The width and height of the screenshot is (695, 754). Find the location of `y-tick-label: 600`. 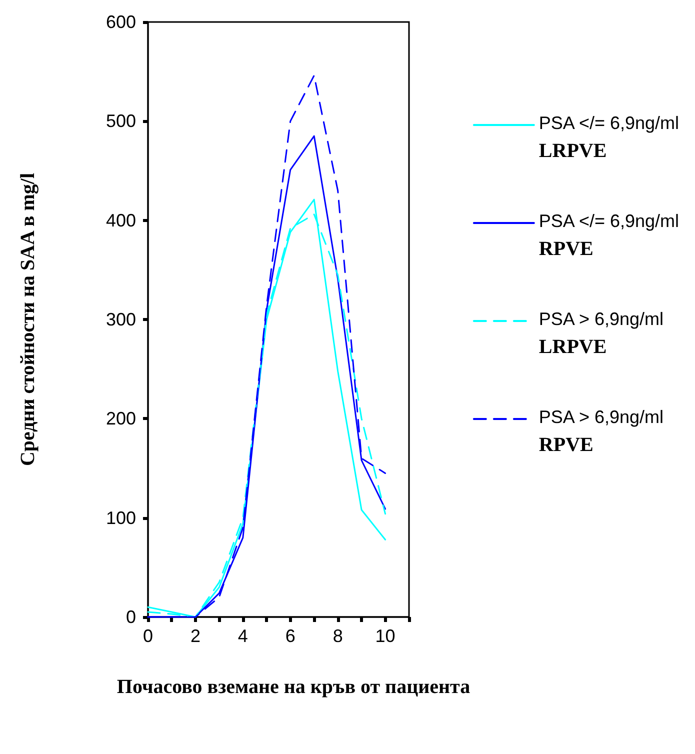

y-tick-label: 600 is located at coordinates (121, 22).